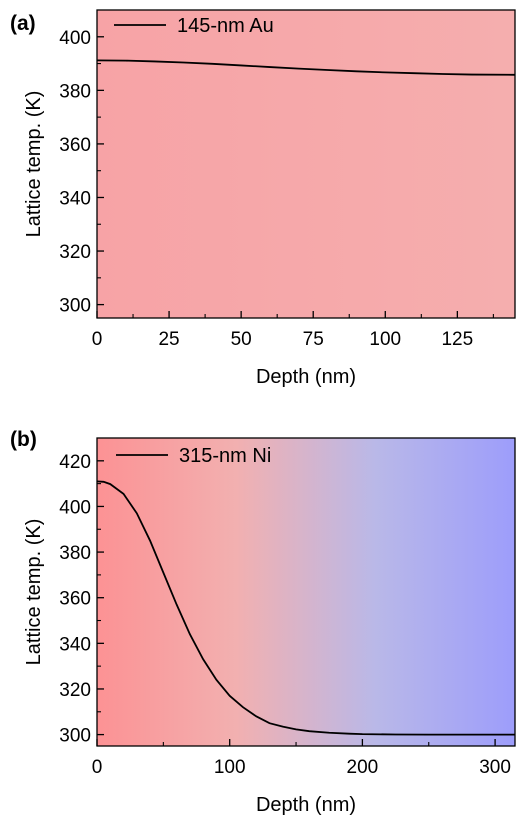 The height and width of the screenshot is (821, 520). I want to click on panel-label: (b), so click(23, 439).